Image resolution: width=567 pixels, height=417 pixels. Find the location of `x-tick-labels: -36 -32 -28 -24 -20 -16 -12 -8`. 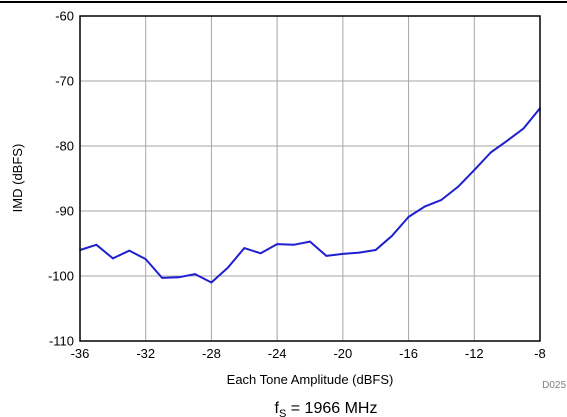

x-tick-labels: -36 -32 -28 -24 -20 -16 -12 -8 is located at coordinates (308, 353).